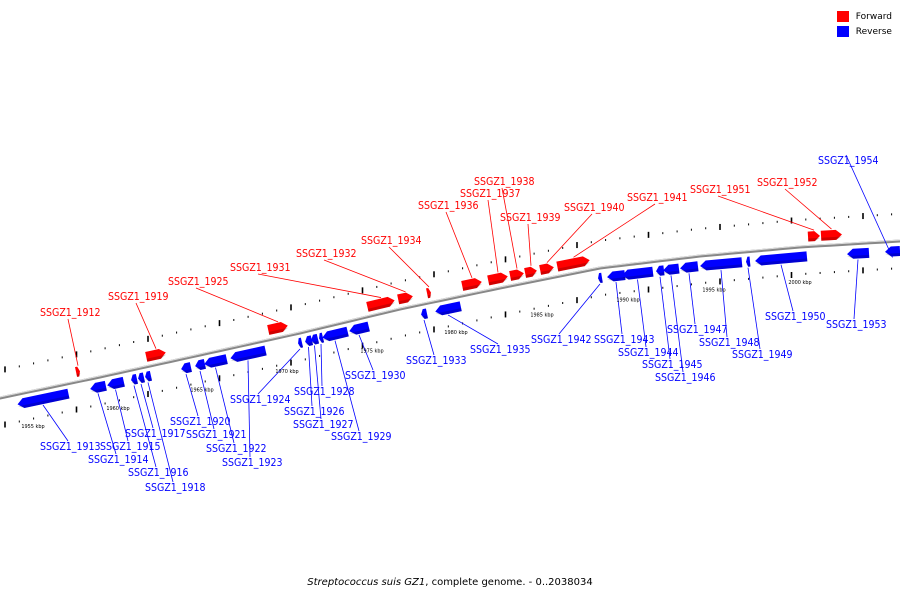 This screenshot has height=600, width=900. Describe the element at coordinates (848, 161) in the screenshot. I see `gene-label-SSGZ1_1954: SSGZ1_1954` at that location.